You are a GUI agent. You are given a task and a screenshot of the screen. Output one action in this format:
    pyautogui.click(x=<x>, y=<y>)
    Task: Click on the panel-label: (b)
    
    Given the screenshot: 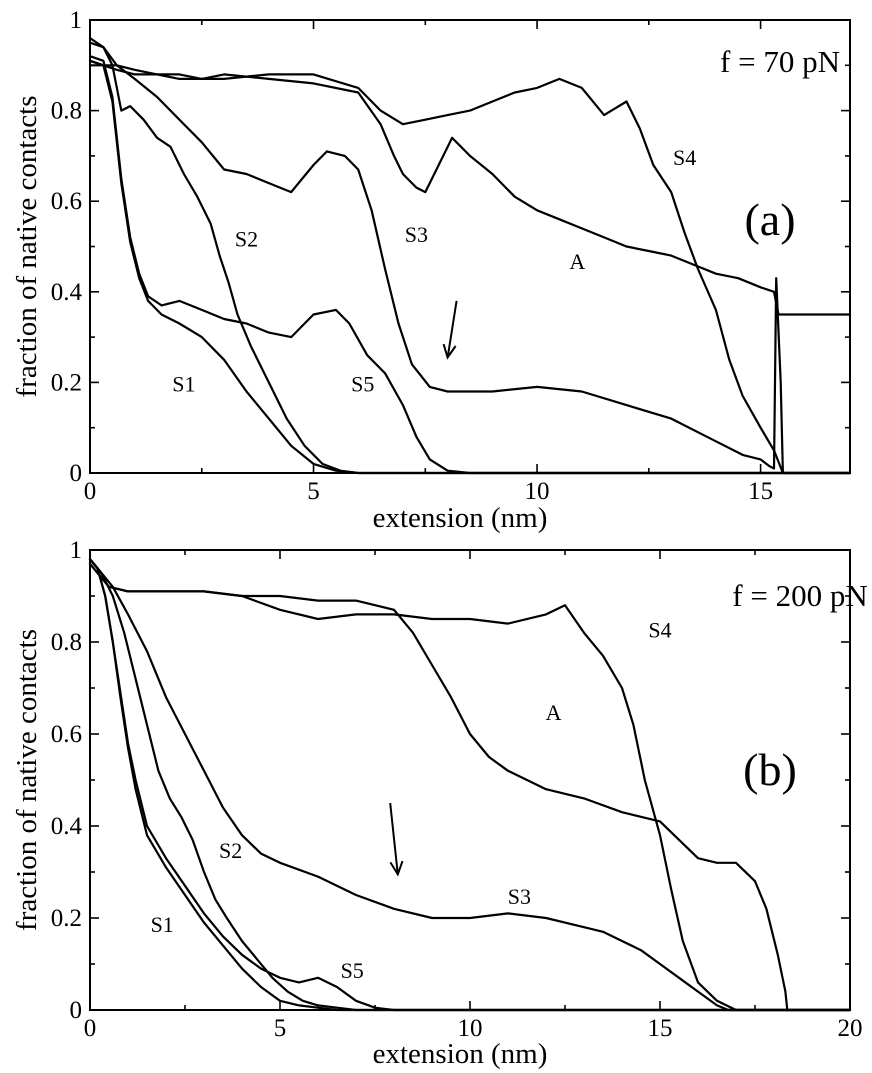 What is the action you would take?
    pyautogui.click(x=770, y=769)
    